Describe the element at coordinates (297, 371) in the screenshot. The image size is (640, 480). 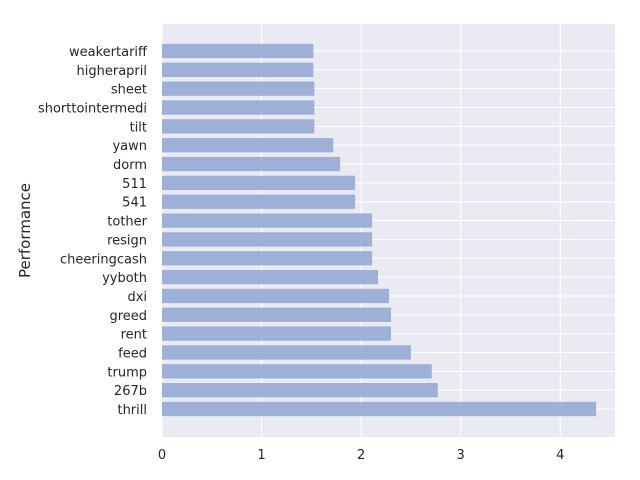
I see `bar-trump` at that location.